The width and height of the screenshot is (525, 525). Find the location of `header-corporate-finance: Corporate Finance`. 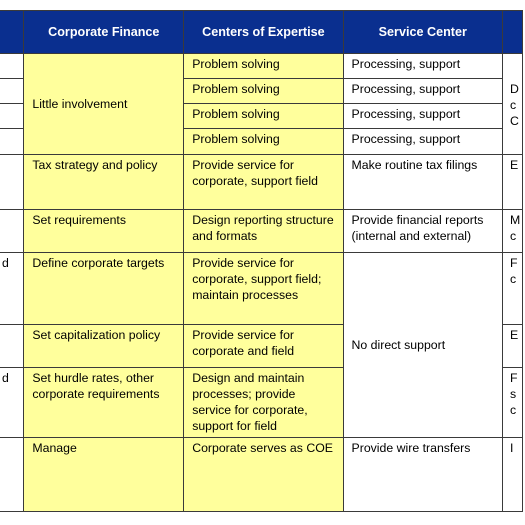

header-corporate-finance: Corporate Finance is located at coordinates (104, 32).